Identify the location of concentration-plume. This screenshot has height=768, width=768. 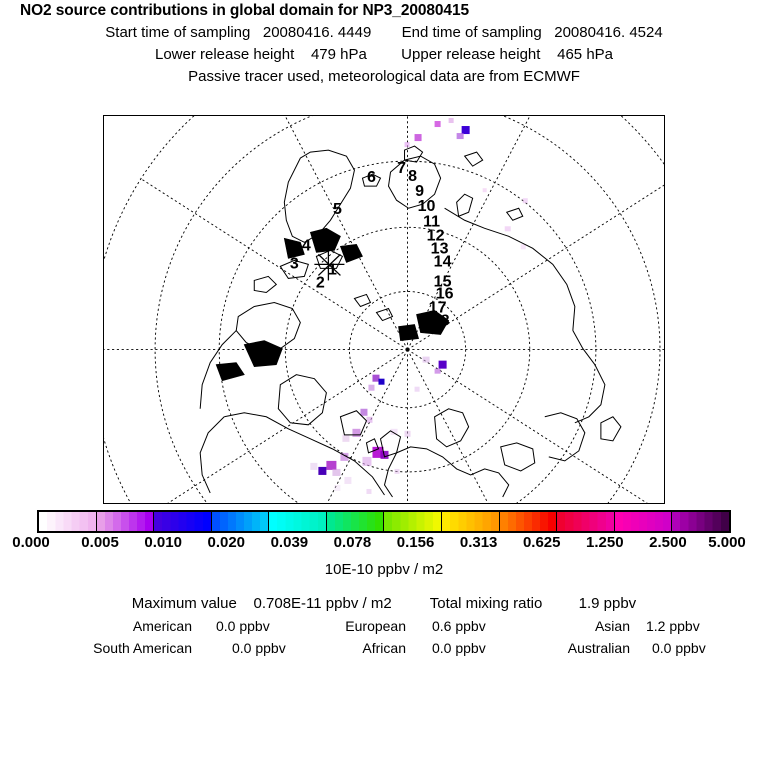
(419, 306).